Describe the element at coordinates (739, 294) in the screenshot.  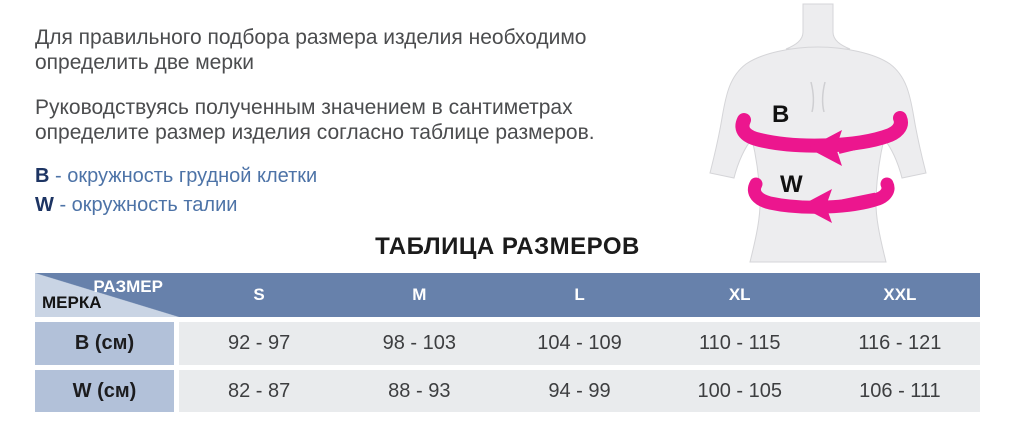
I see `column-header-xl: XL` at that location.